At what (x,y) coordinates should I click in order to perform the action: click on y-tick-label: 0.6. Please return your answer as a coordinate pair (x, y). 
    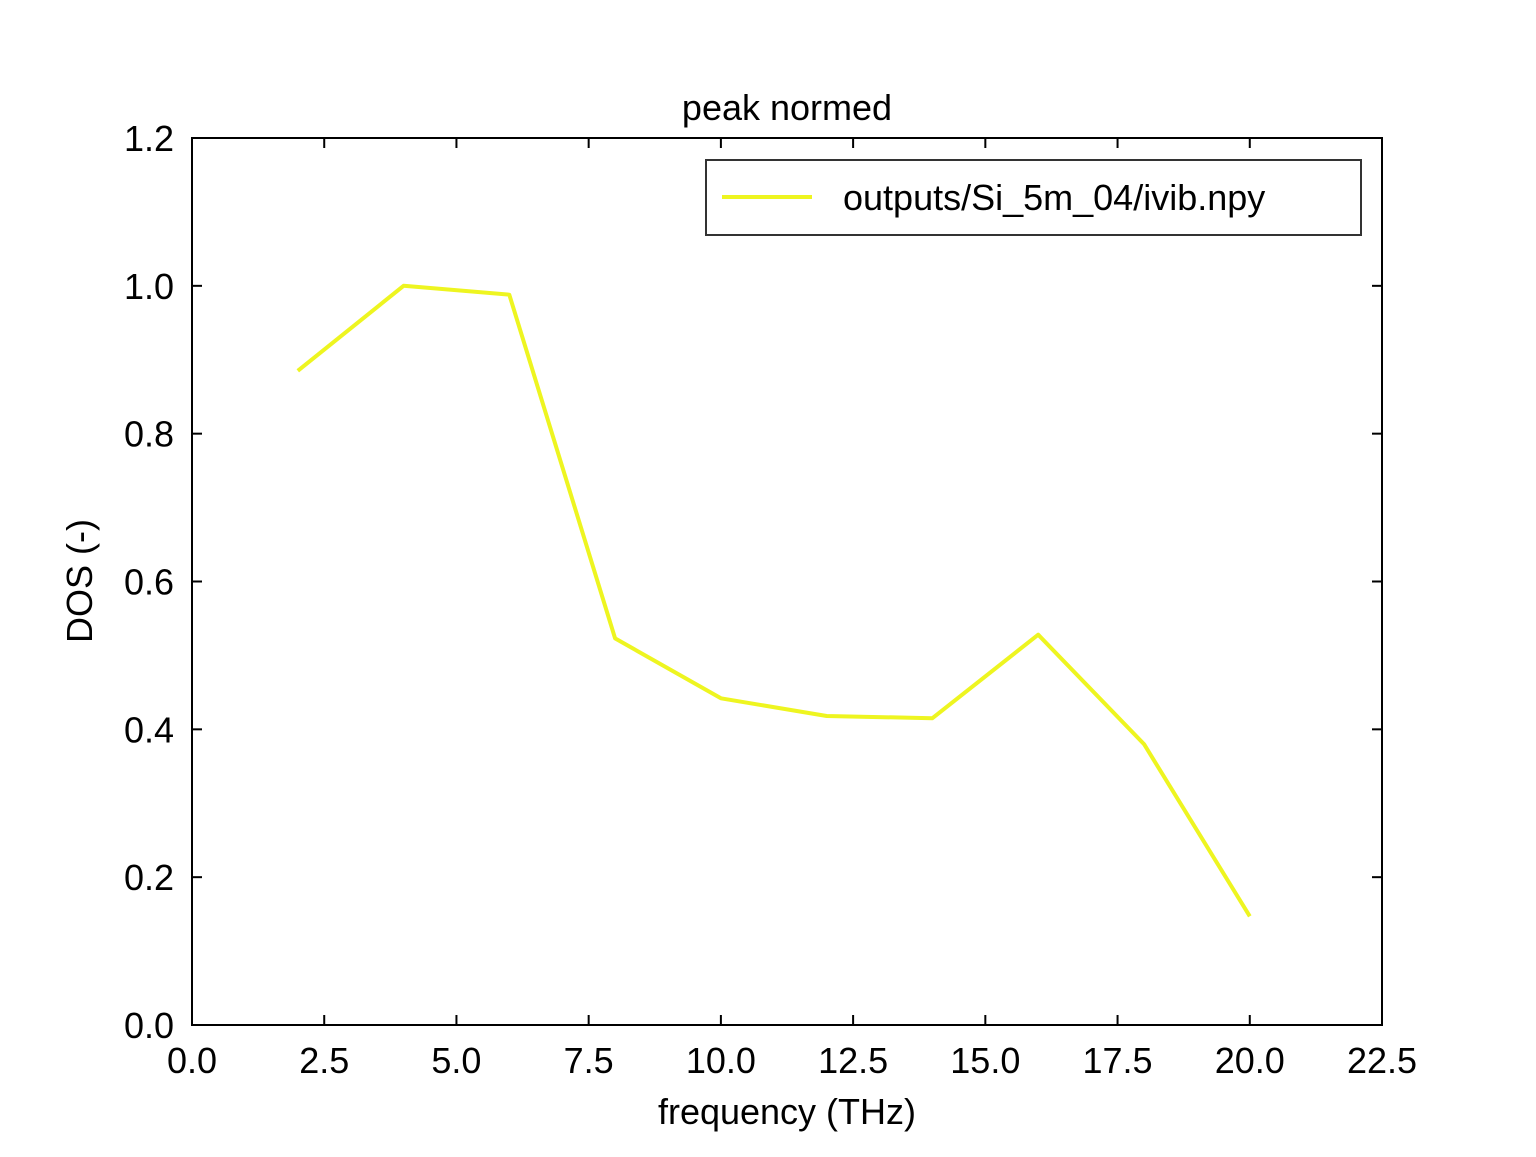
    Looking at the image, I should click on (149, 582).